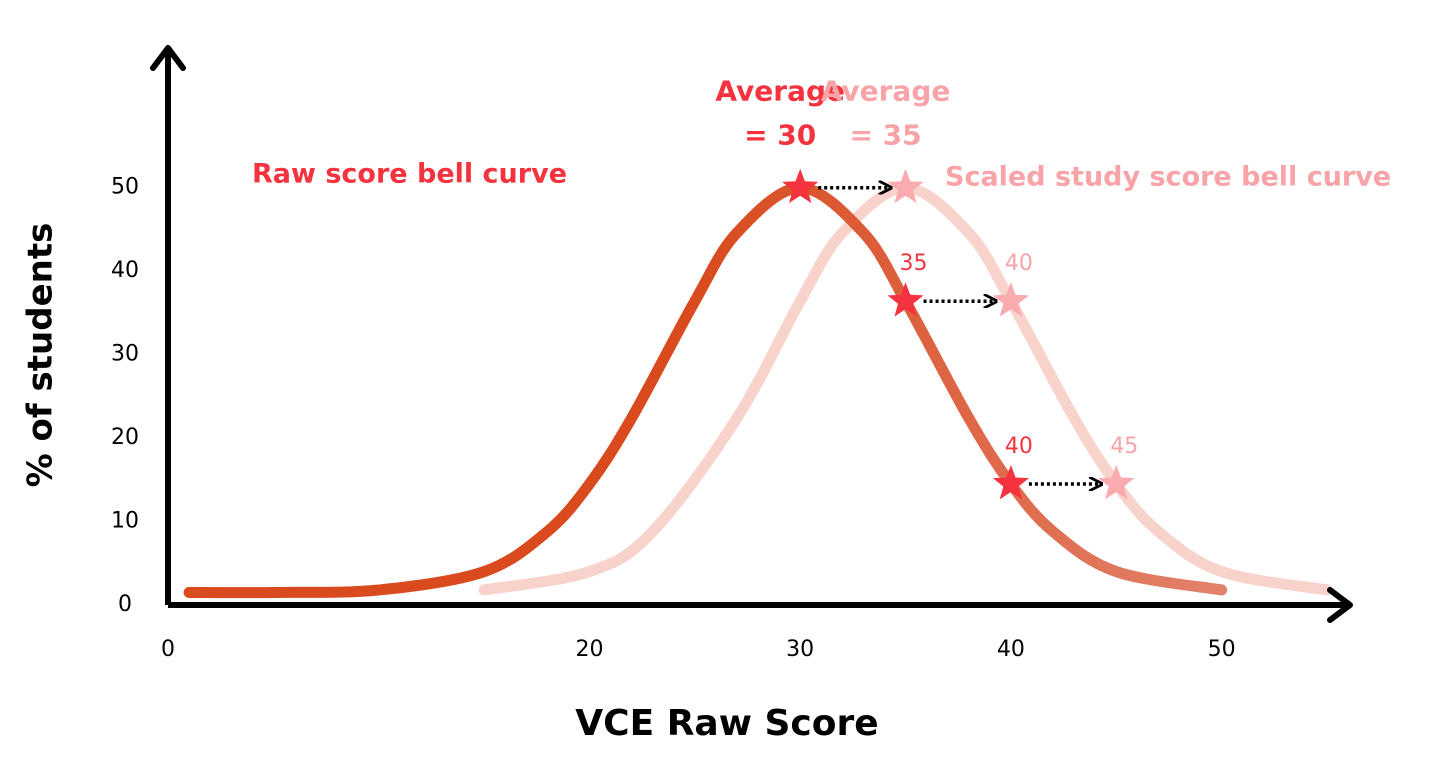 The height and width of the screenshot is (782, 1444). I want to click on x-axis-arrow, so click(1340, 605).